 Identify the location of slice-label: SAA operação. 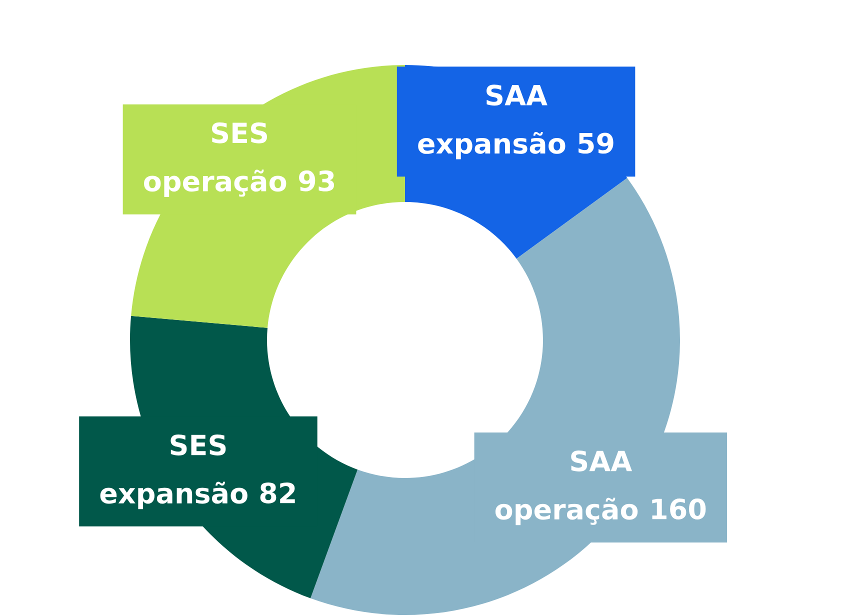
(566, 488).